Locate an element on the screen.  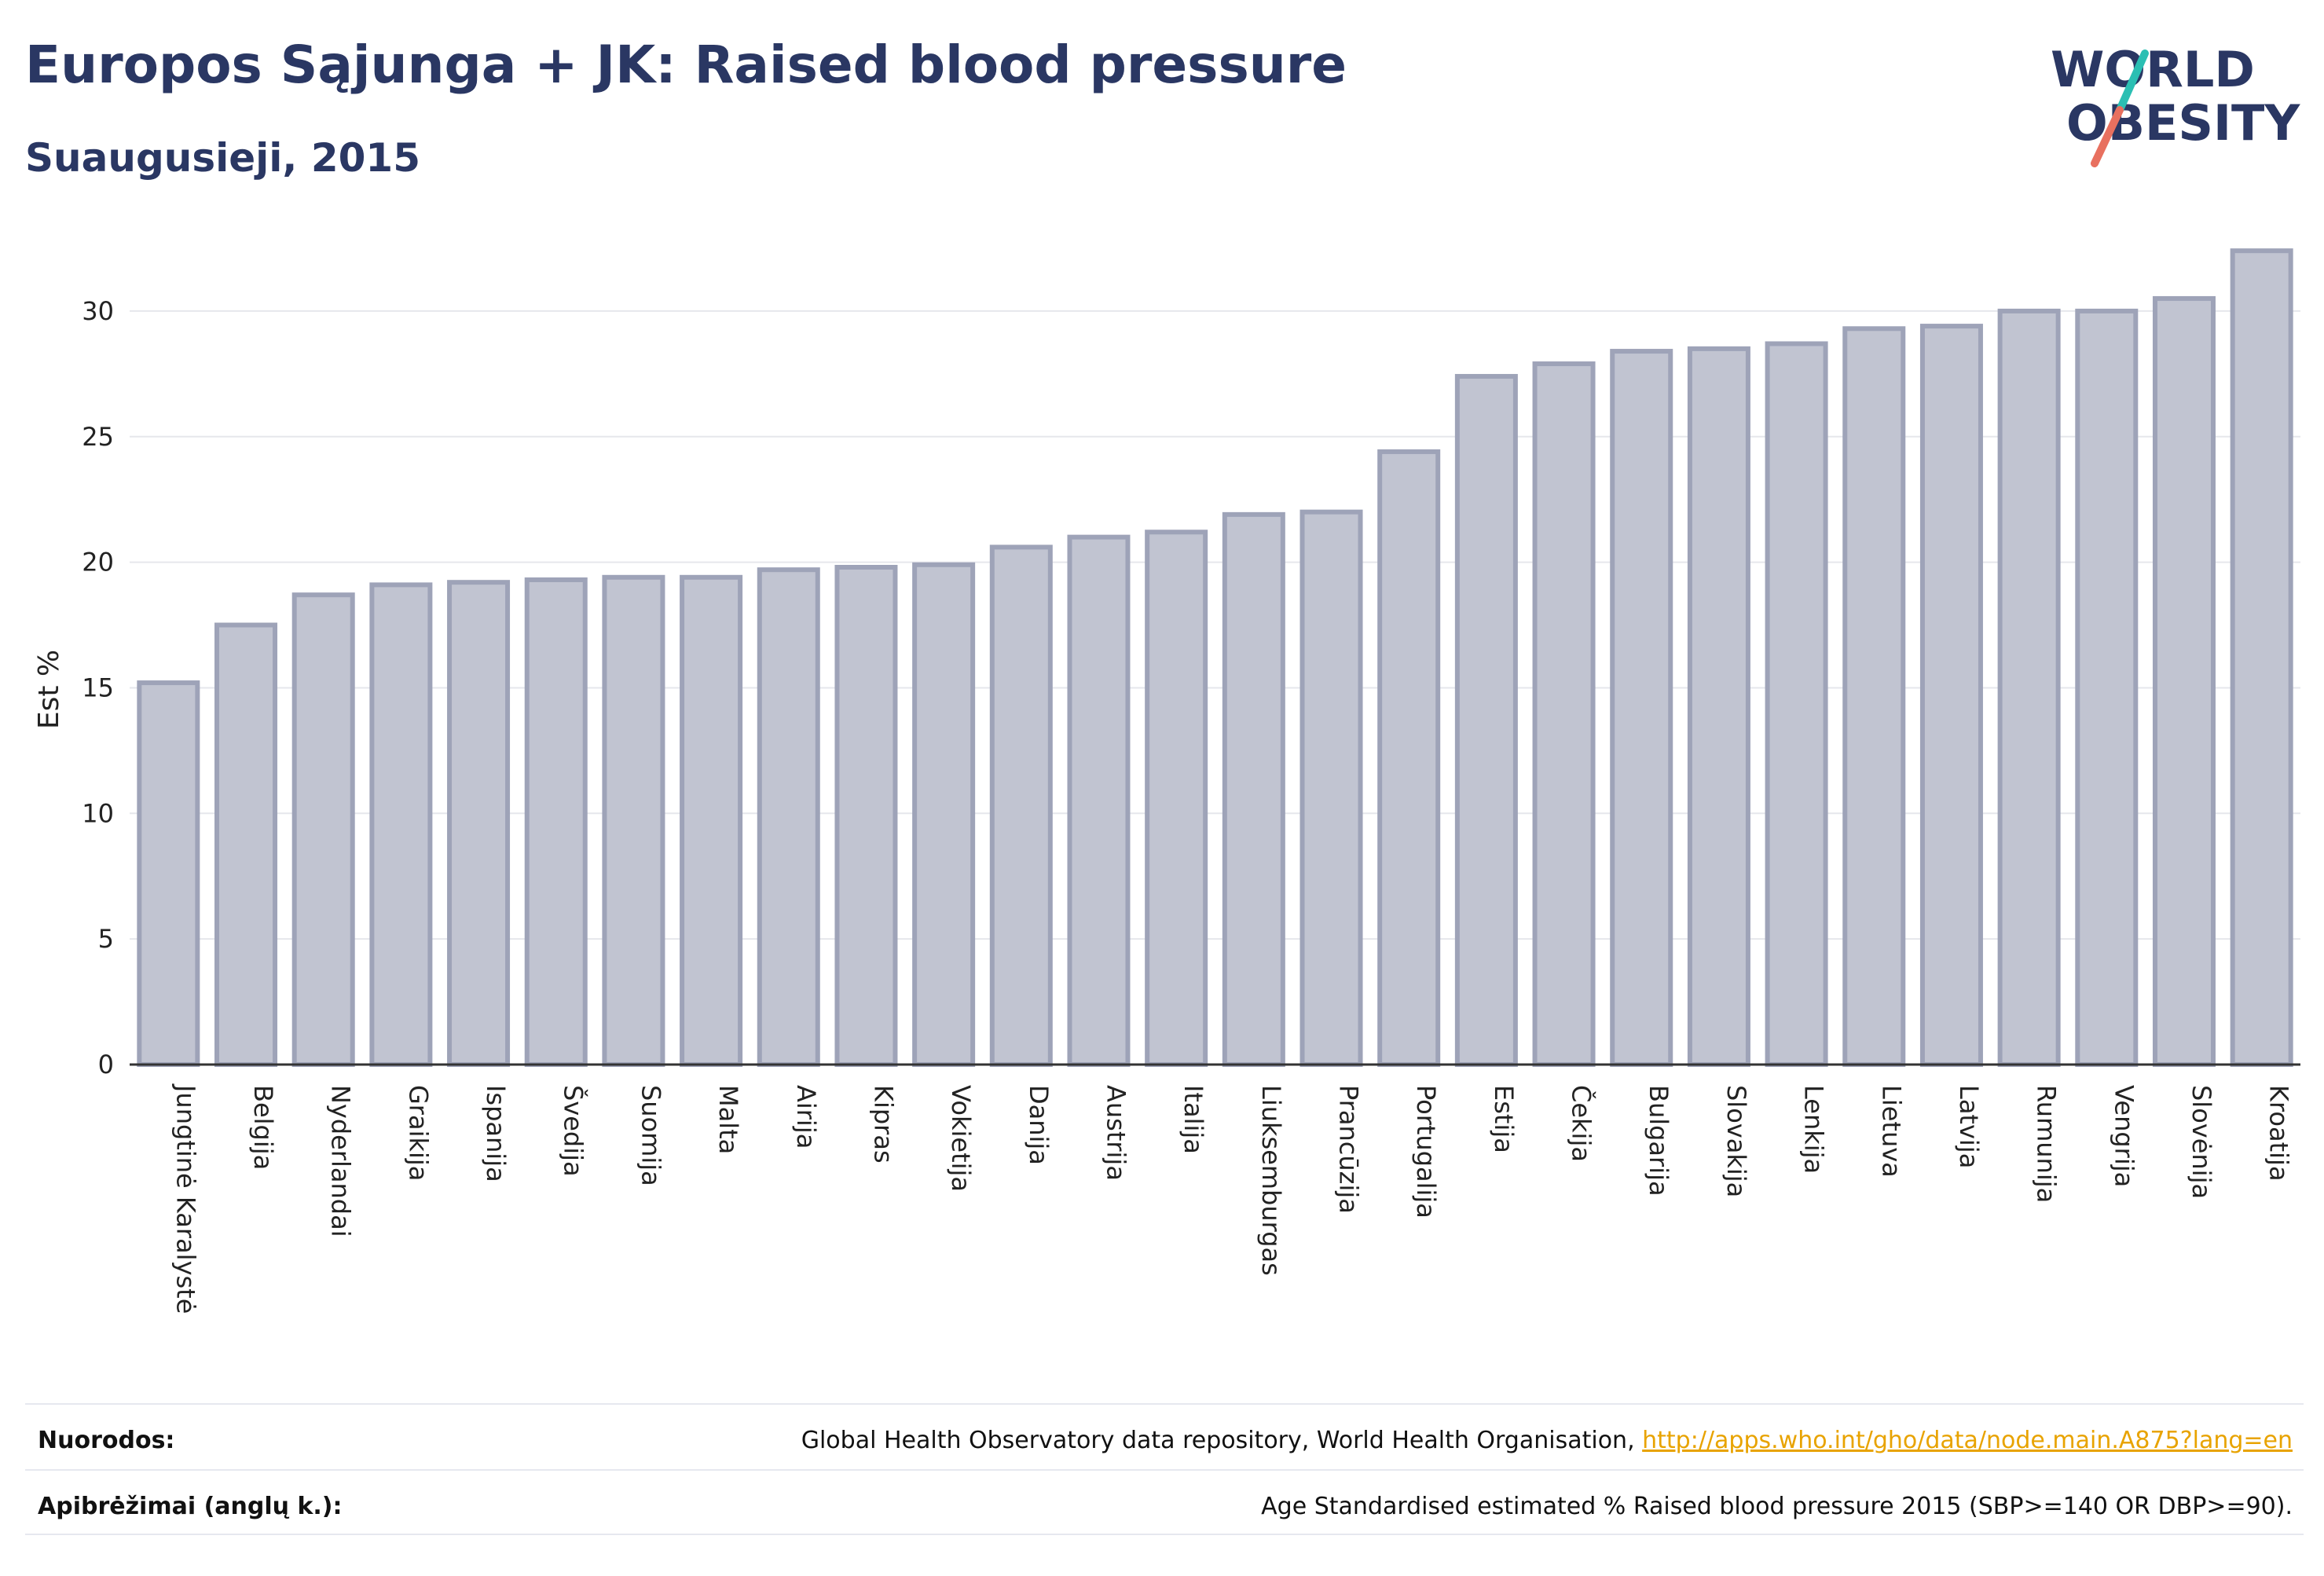
x-category-label: Danija is located at coordinates (1039, 1125).